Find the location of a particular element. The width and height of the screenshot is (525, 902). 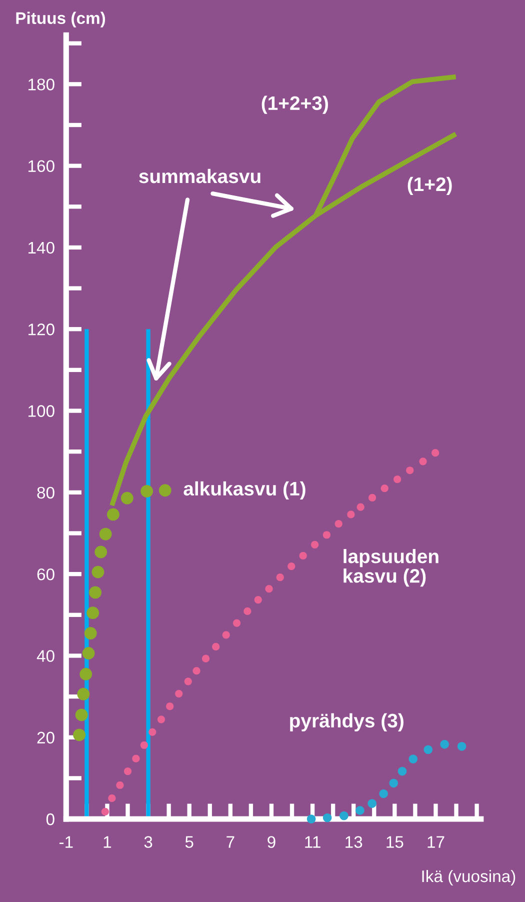

y-tick-label: 160 is located at coordinates (41, 166).